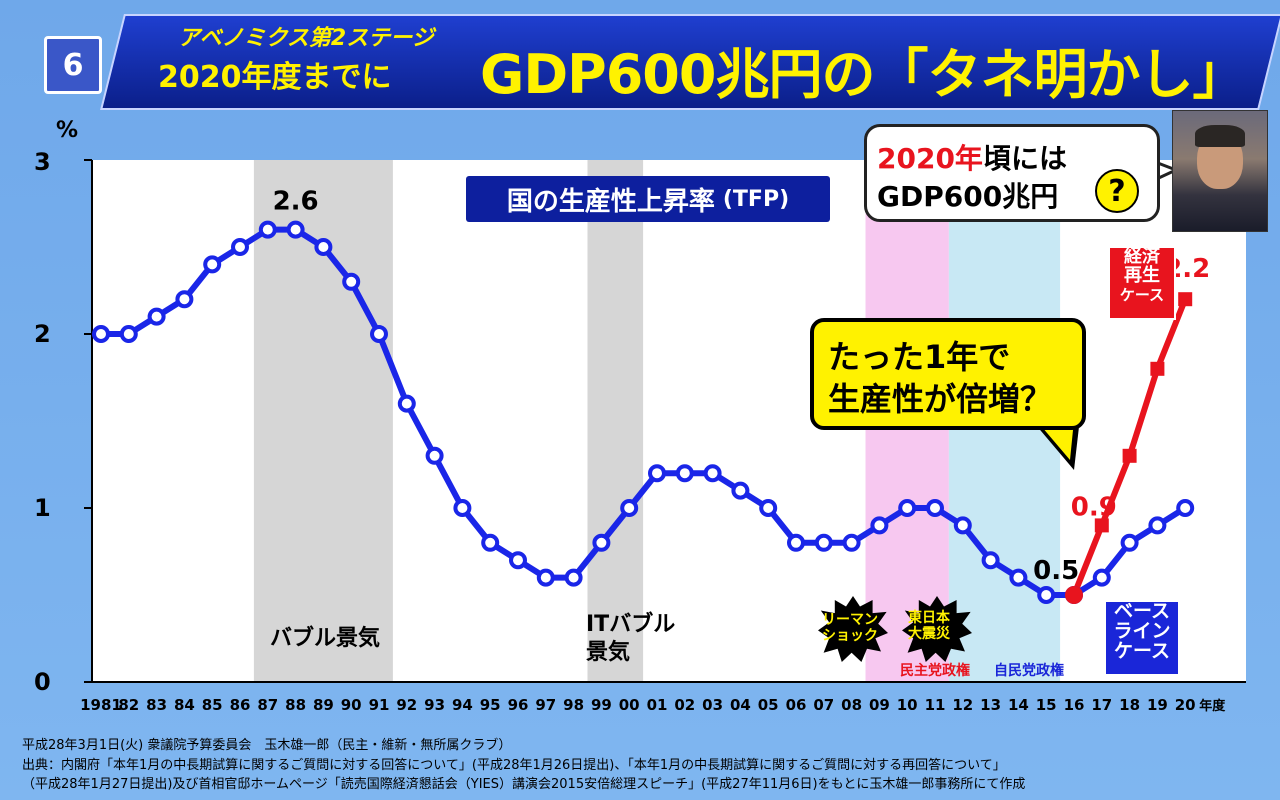 The image size is (1280, 800). I want to click on data-label: 0.9, so click(1094, 507).